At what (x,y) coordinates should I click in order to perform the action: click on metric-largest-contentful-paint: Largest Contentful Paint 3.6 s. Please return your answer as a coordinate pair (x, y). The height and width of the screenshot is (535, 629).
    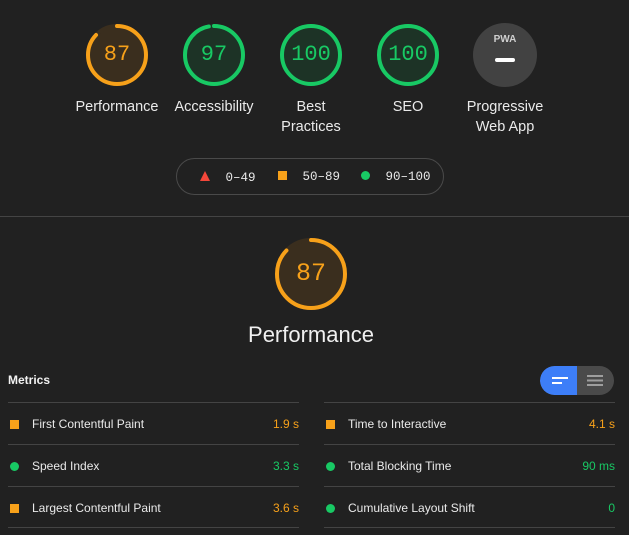
    Looking at the image, I should click on (153, 507).